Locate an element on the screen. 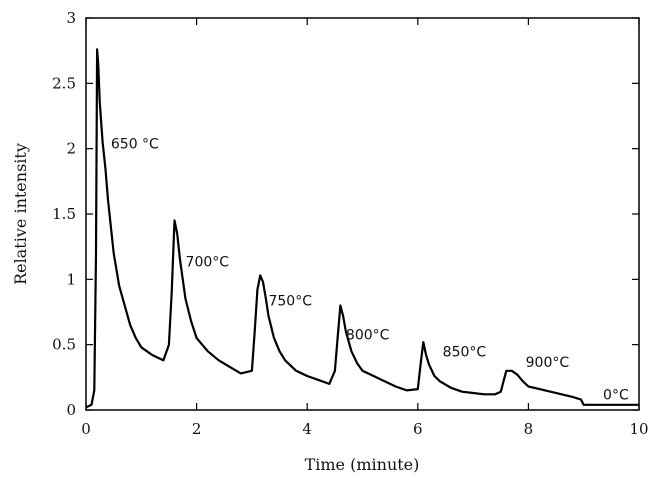 Image resolution: width=651 pixels, height=478 pixels. peak-label: 650 °C is located at coordinates (135, 145).